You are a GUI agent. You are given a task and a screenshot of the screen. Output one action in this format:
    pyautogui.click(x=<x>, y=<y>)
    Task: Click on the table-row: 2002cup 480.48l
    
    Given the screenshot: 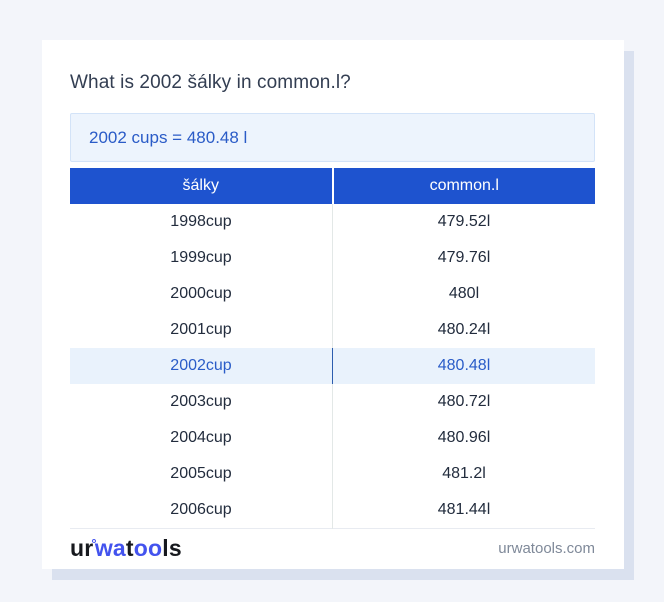 What is the action you would take?
    pyautogui.click(x=332, y=366)
    